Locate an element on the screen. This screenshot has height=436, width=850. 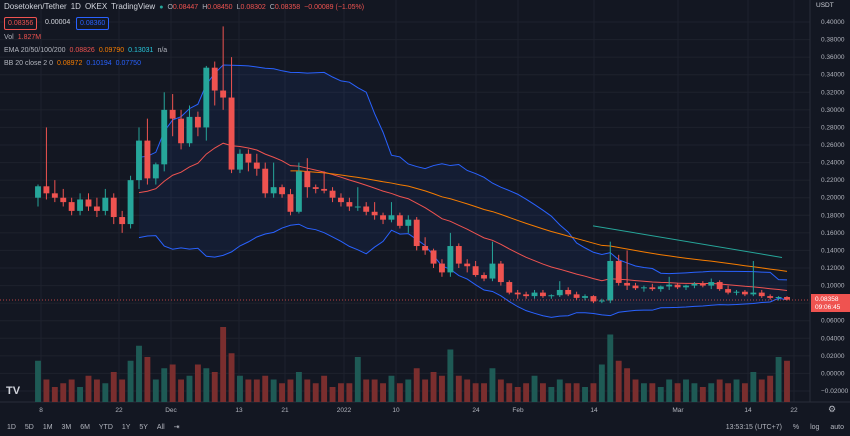
interval-label: 1D is located at coordinates (75, 6).